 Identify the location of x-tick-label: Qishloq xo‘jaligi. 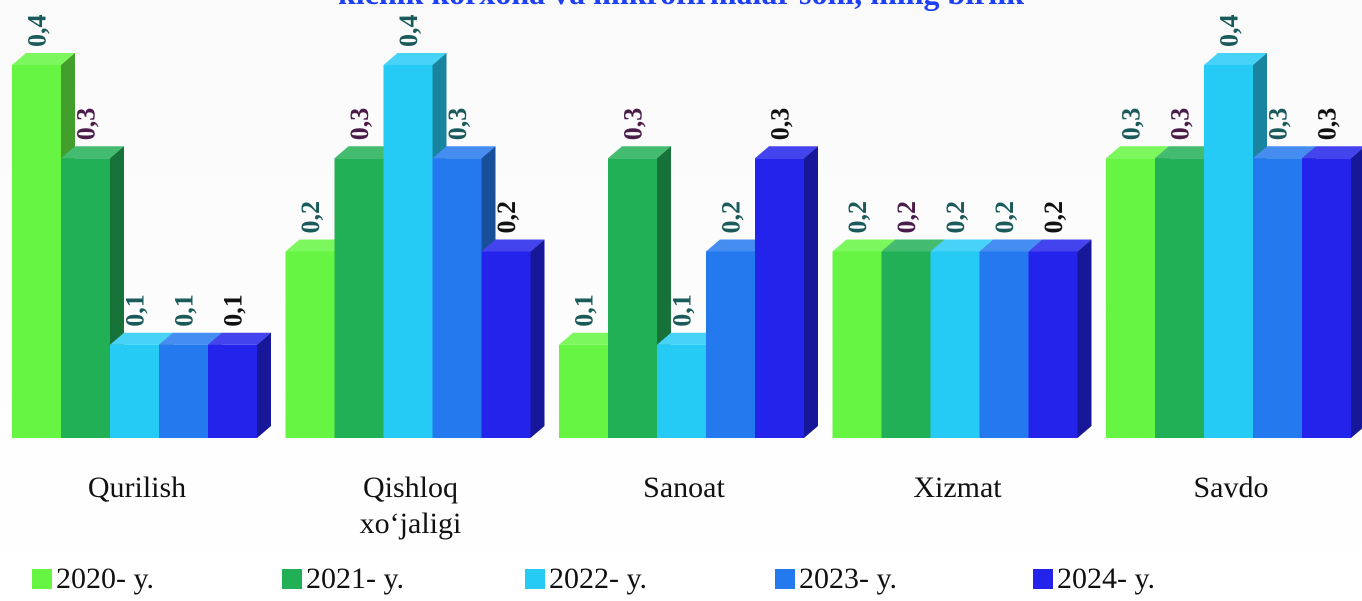
(410, 505).